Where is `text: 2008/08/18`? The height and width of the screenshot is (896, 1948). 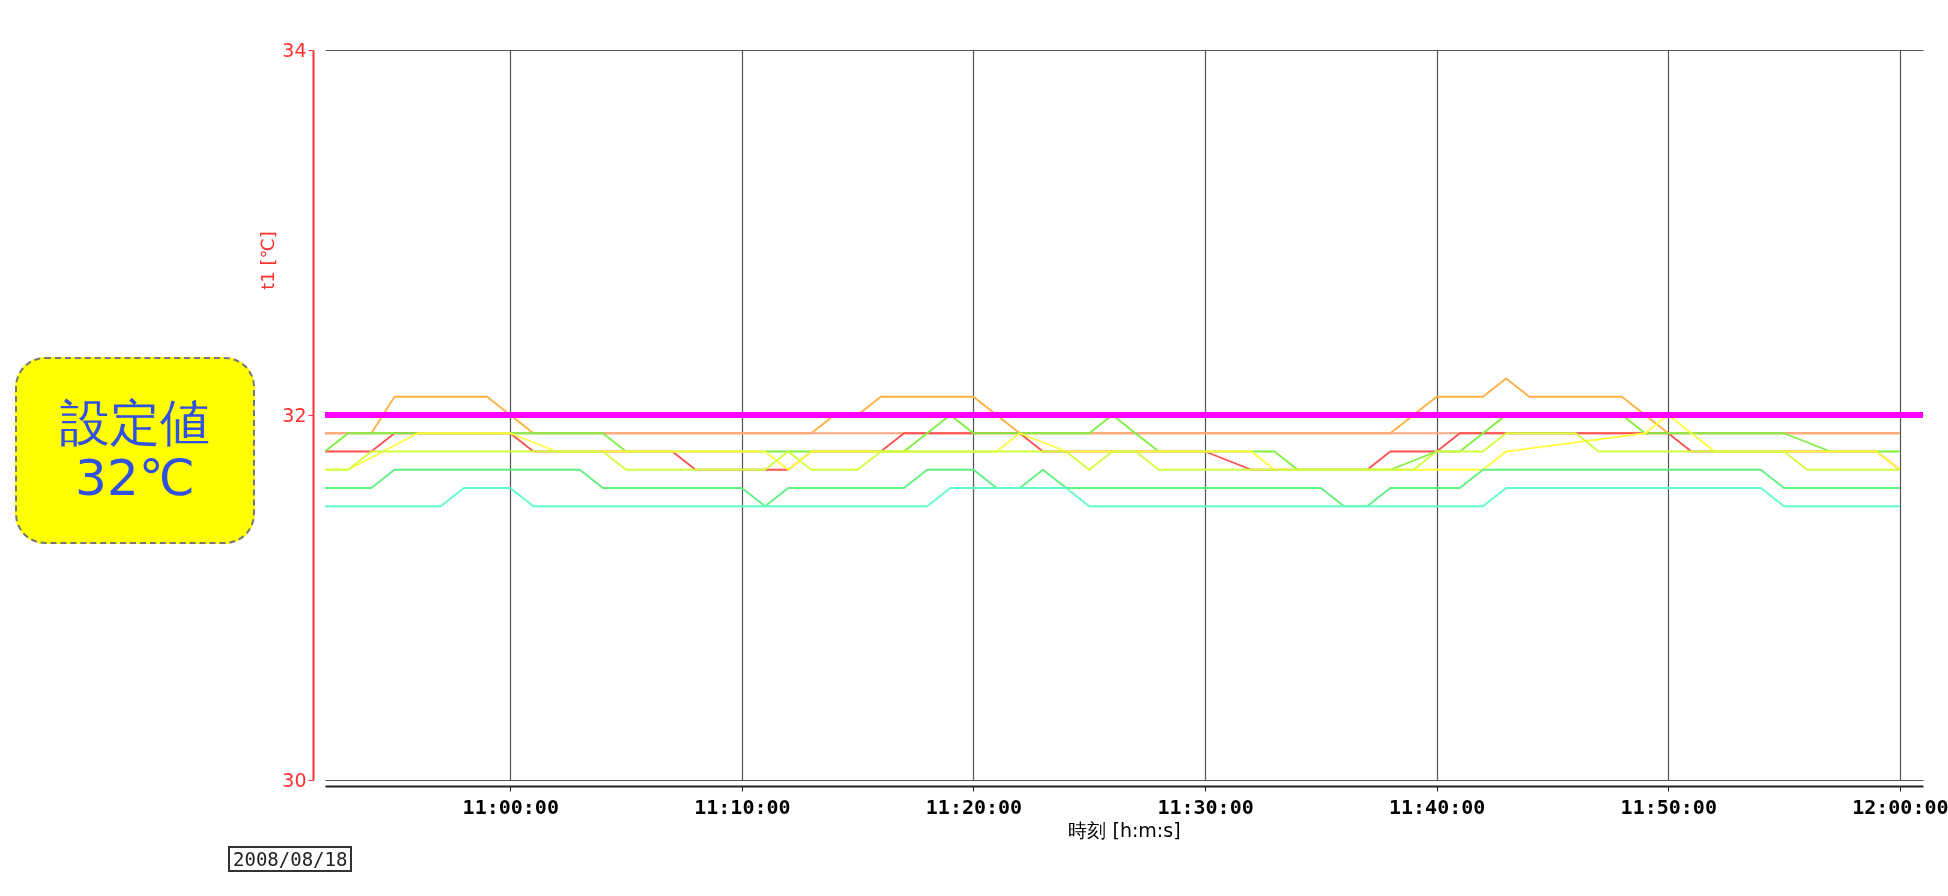
text: 2008/08/18 is located at coordinates (290, 859).